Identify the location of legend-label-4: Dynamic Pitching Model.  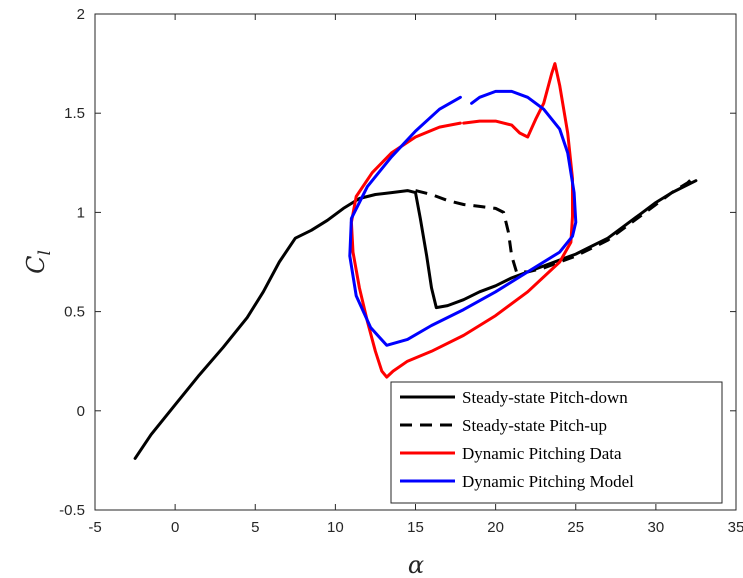
(548, 481).